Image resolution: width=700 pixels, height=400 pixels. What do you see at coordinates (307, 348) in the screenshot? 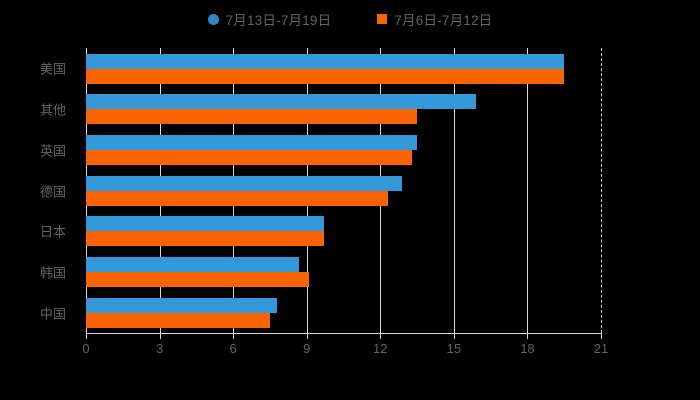
I see `x-tick-label-9: 9` at bounding box center [307, 348].